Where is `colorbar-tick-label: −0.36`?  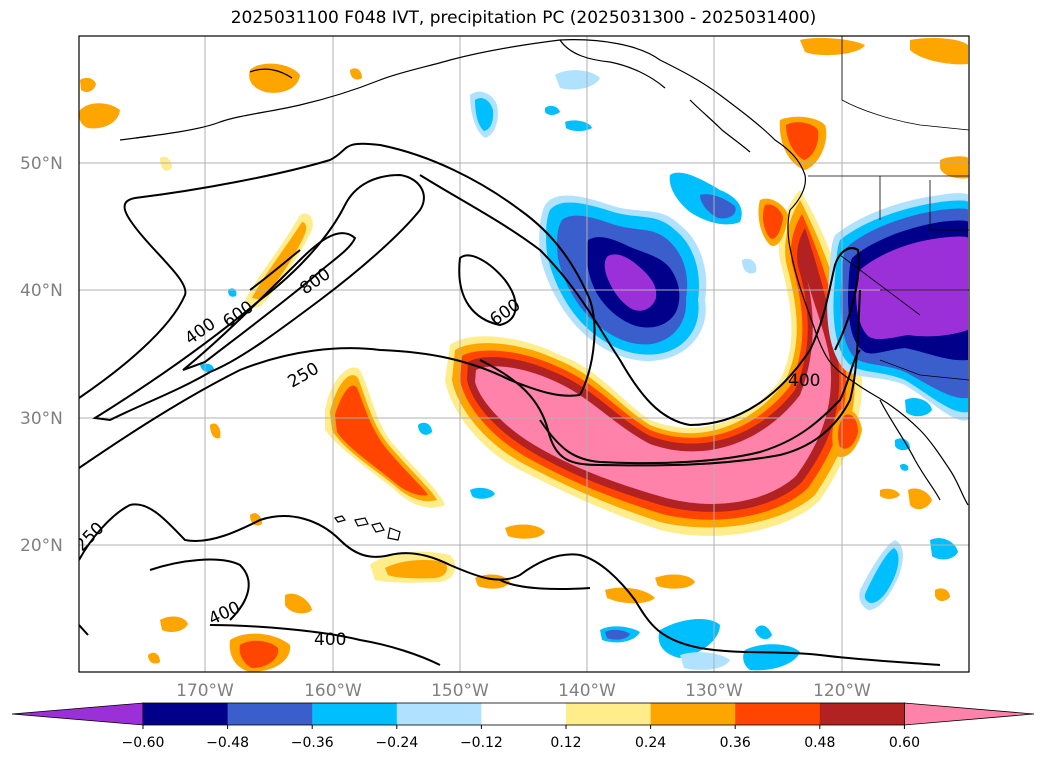 colorbar-tick-label: −0.36 is located at coordinates (312, 743).